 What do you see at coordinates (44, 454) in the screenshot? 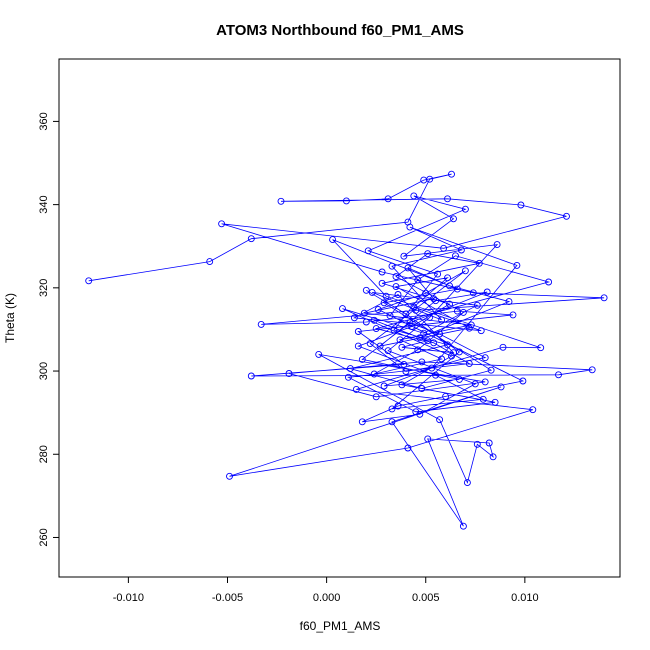
I see `y-tick-label: 280` at bounding box center [44, 454].